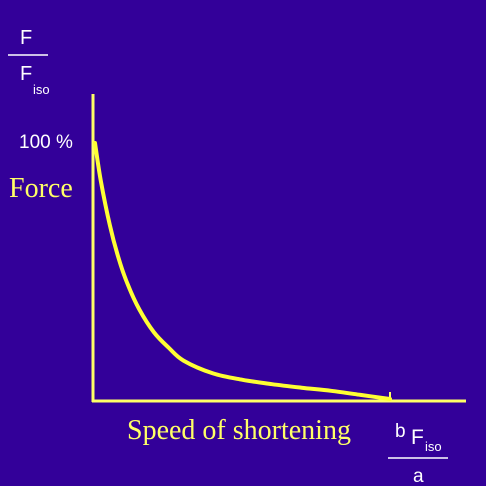  Describe the element at coordinates (417, 437) in the screenshot. I see `x-max-label-numerator: F` at that location.